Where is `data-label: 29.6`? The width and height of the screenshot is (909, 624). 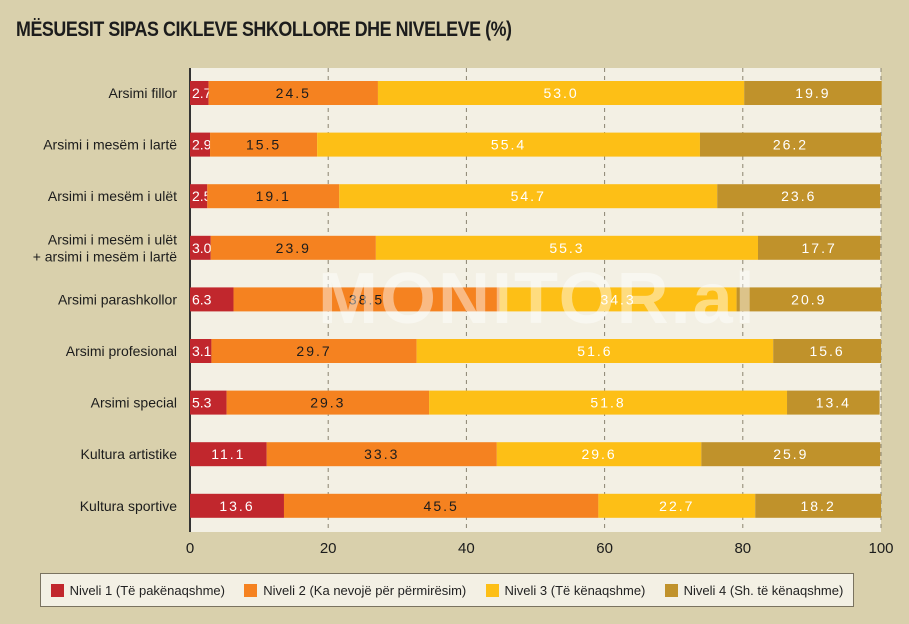 data-label: 29.6 is located at coordinates (598, 454).